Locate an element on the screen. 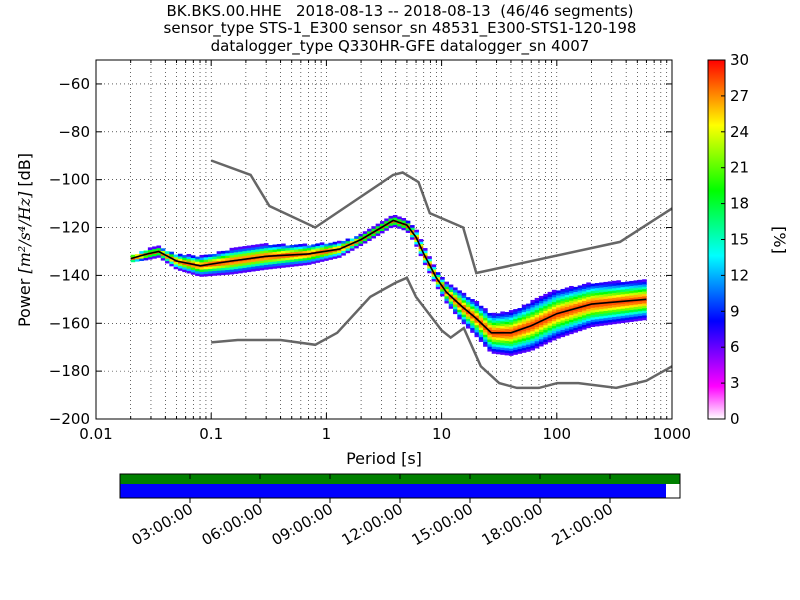 The width and height of the screenshot is (800, 600). timeline-data-bar is located at coordinates (393, 491).